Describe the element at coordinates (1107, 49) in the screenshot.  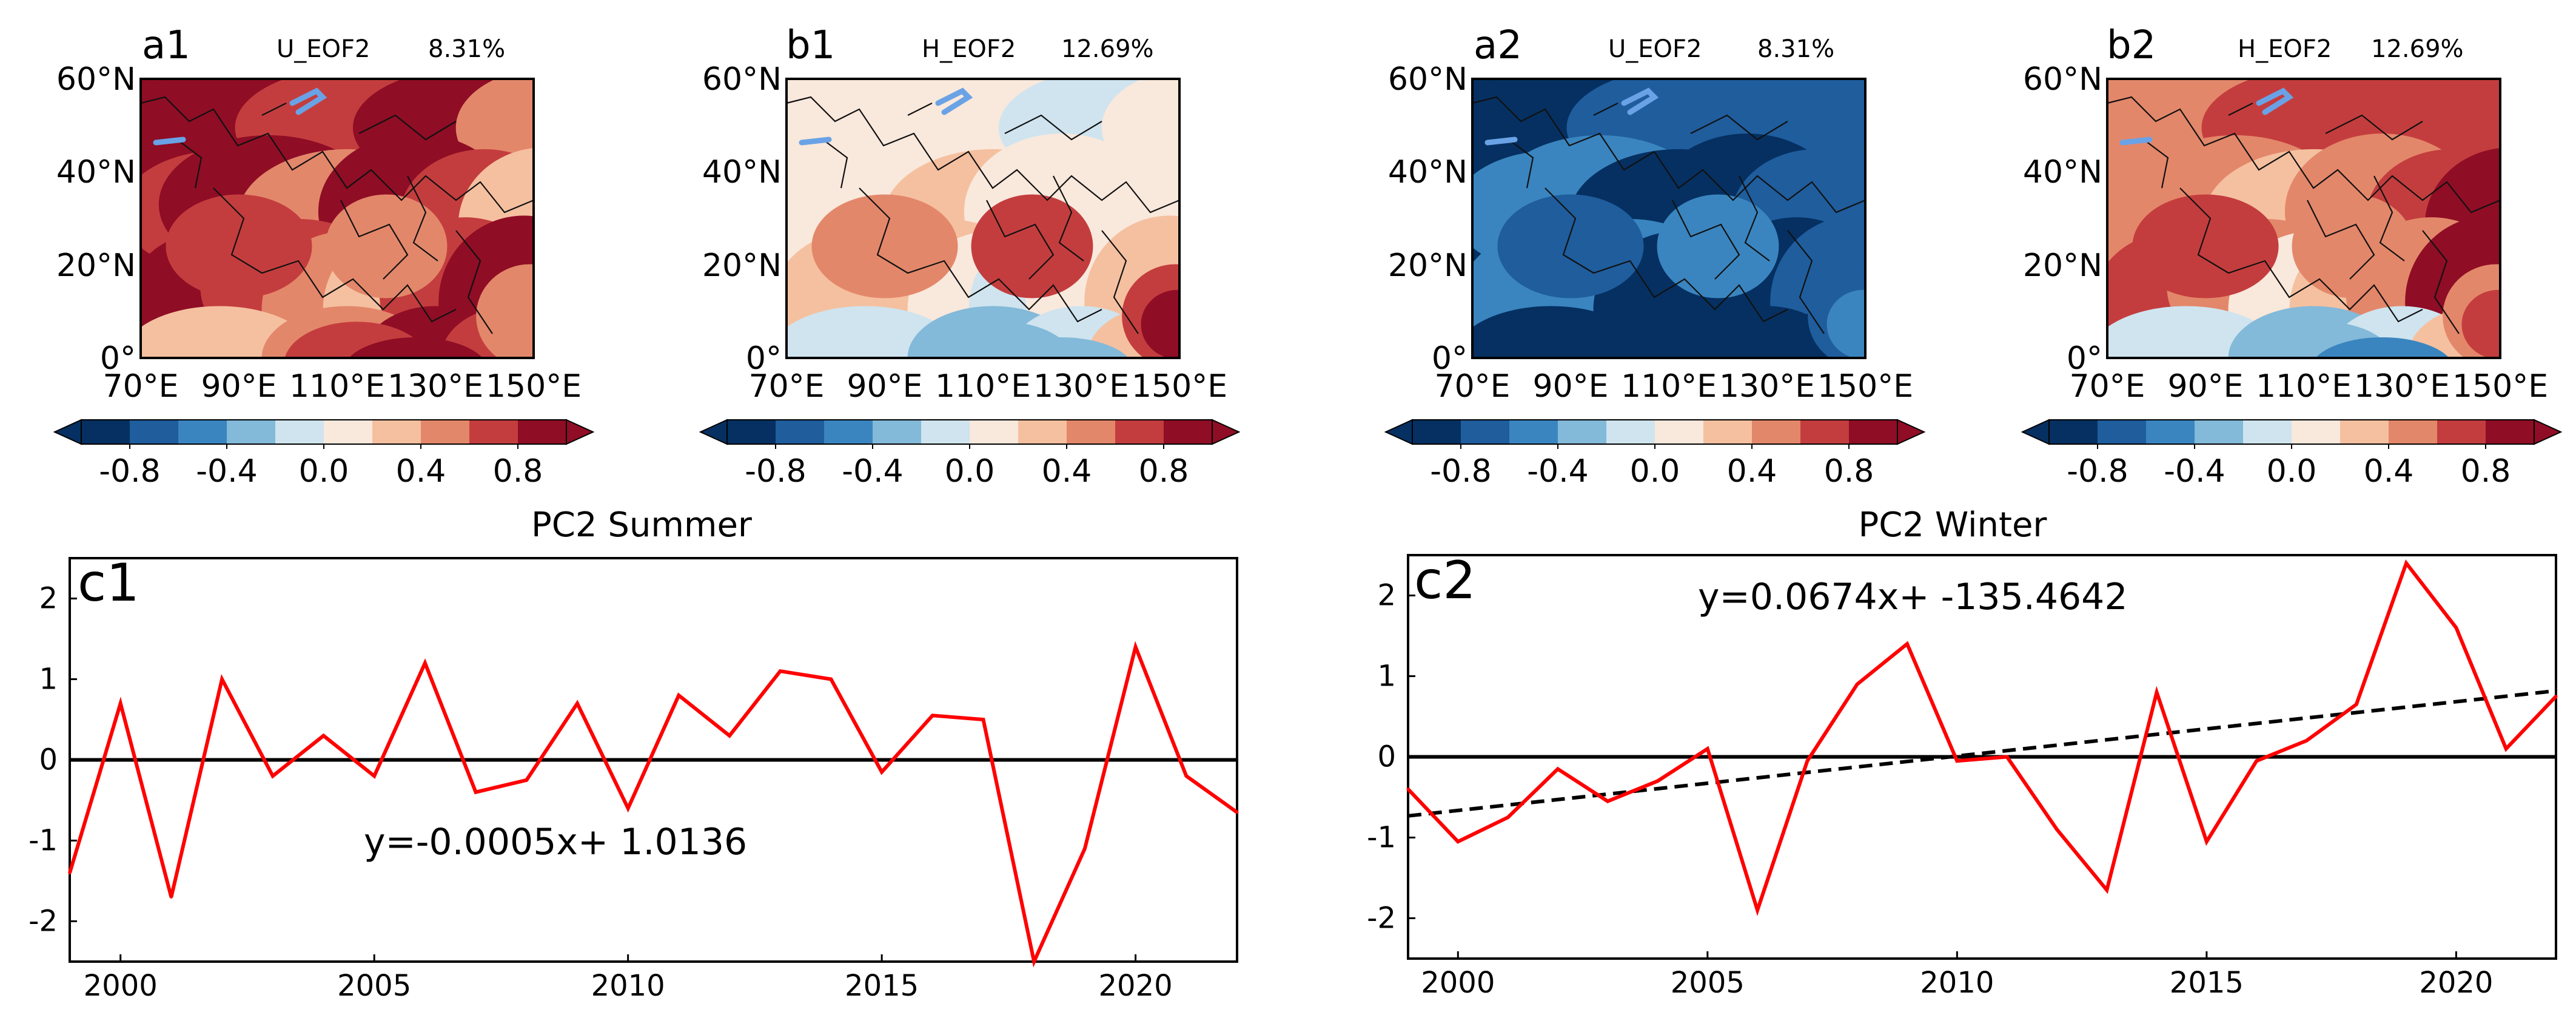
I see `map-percent-b1: 12.69%` at that location.